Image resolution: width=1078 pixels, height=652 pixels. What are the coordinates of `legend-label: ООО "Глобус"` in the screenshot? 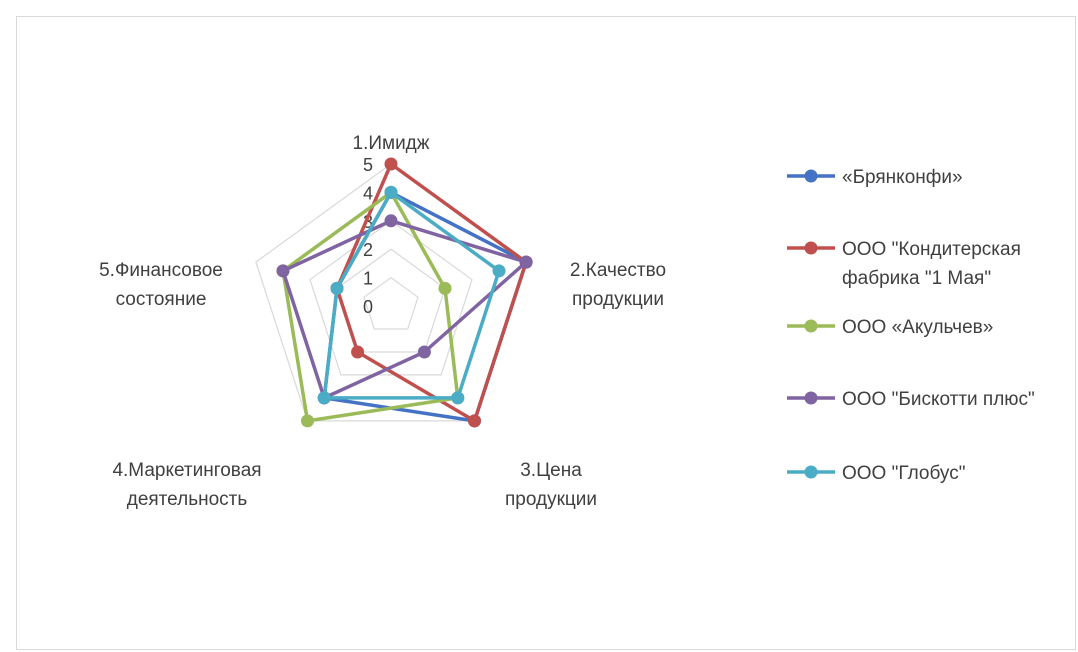 It's located at (903, 473).